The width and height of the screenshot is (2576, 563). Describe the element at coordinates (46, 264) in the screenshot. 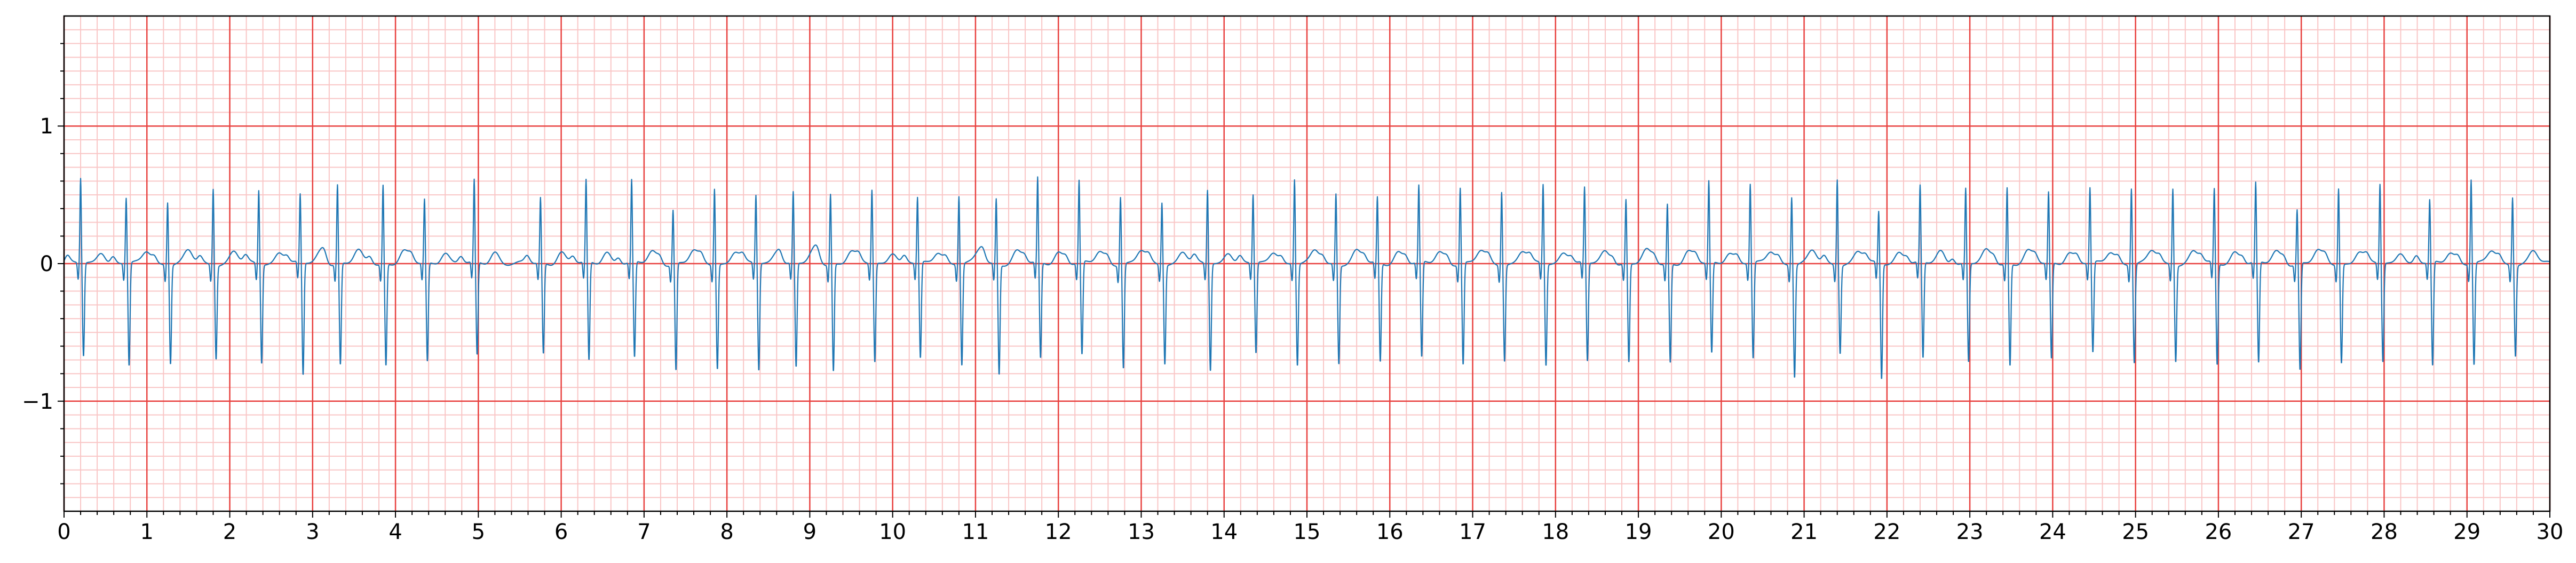

I see `y-tick-label: 0` at that location.